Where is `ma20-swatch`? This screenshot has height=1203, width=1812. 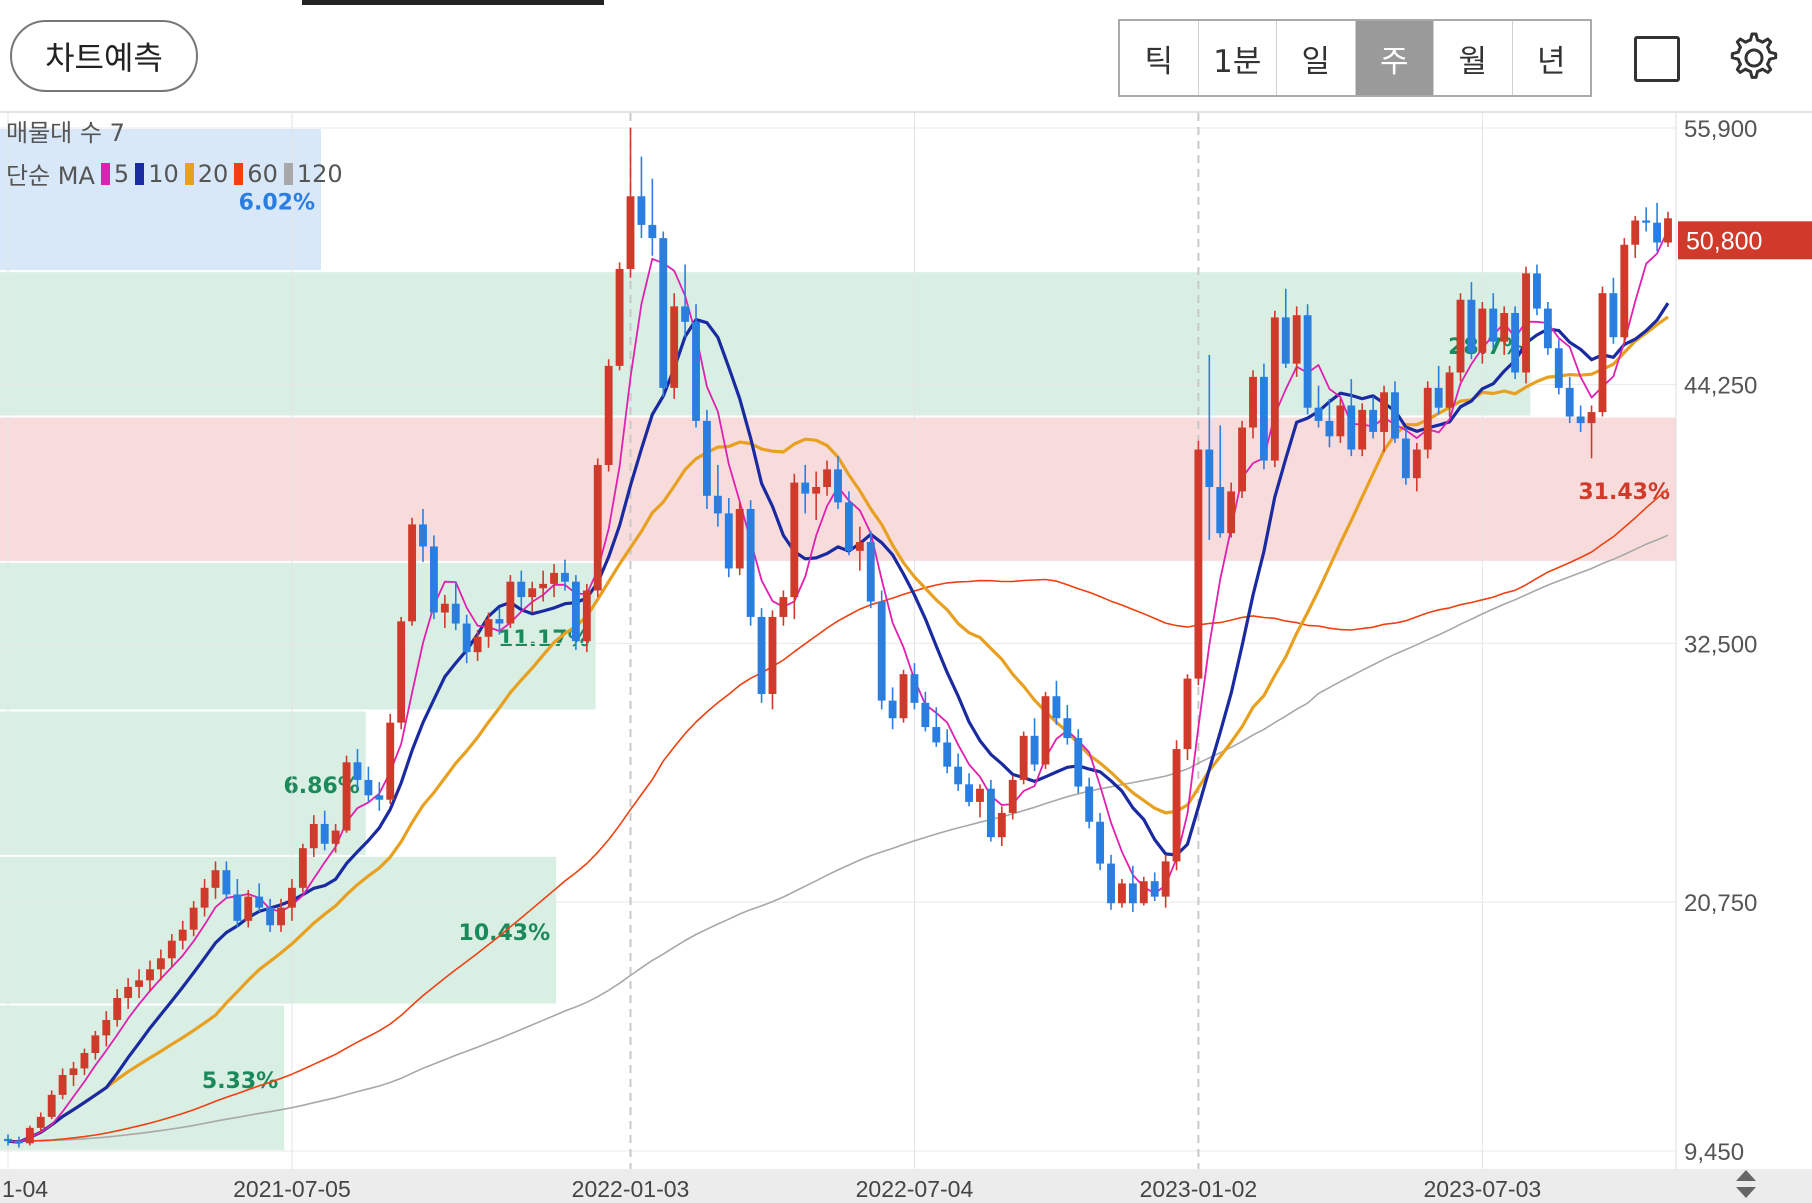
ma20-swatch is located at coordinates (189, 173).